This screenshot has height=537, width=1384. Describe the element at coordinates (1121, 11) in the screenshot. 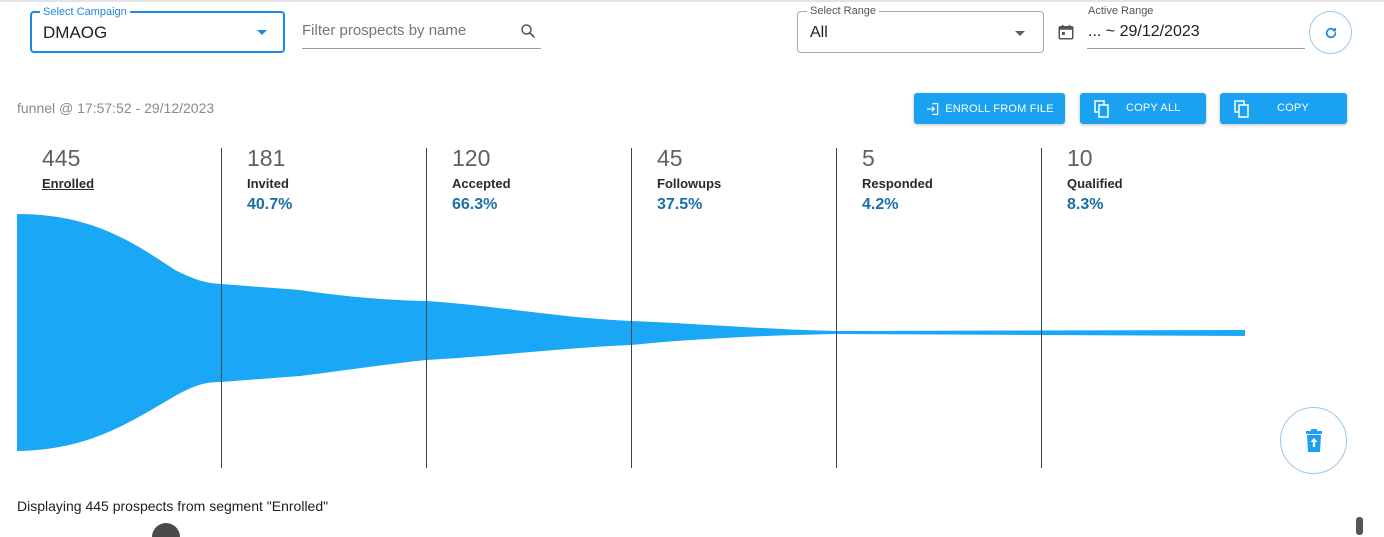

I see `active-range-label: Active Range` at that location.